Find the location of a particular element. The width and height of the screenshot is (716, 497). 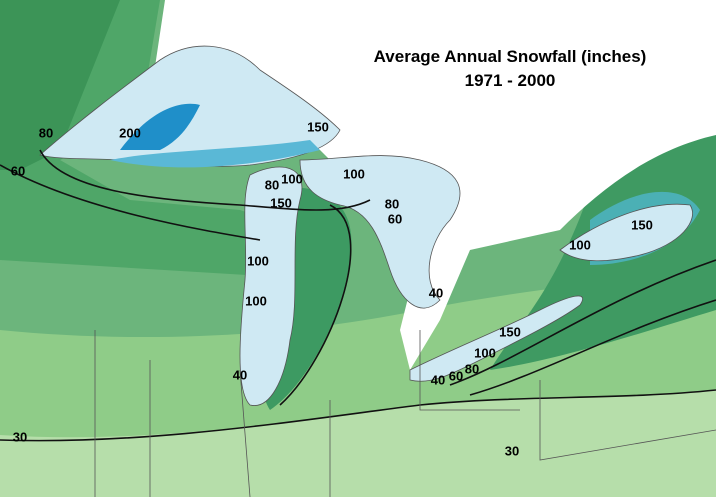

map-title: Average Annual Snowfall (inches) is located at coordinates (510, 56).